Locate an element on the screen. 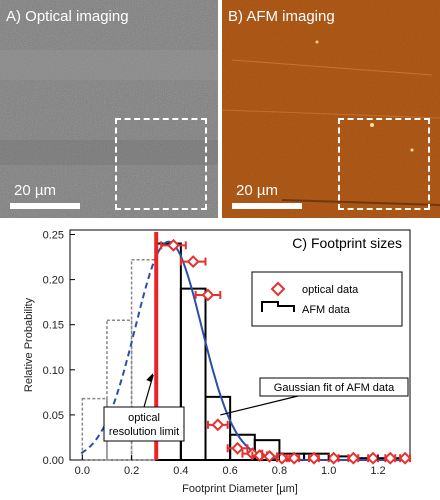  y-tick-label: 0.05 is located at coordinates (53, 416).